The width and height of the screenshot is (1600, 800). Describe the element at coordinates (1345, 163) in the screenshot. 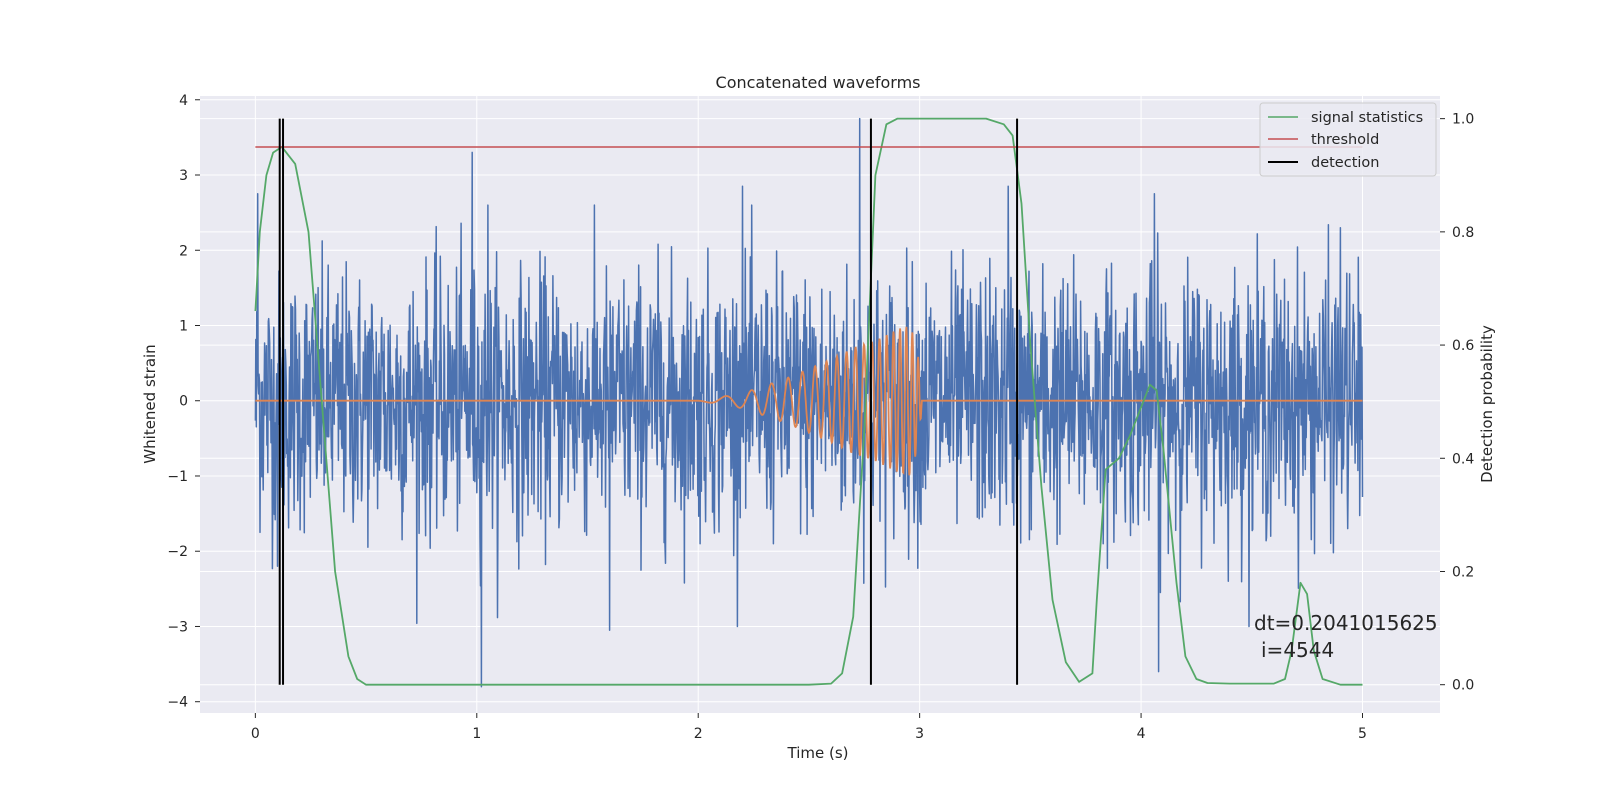

I see `legend-label-detection: detection` at that location.